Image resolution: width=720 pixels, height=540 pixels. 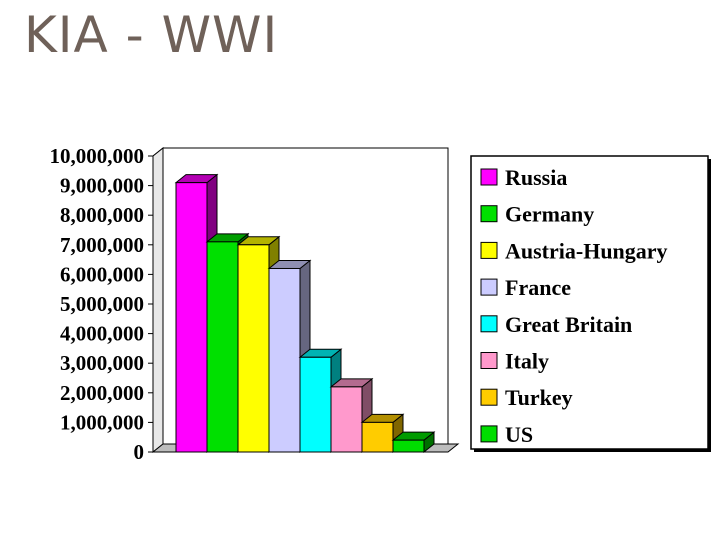 I want to click on legend-label: Russia, so click(x=536, y=177).